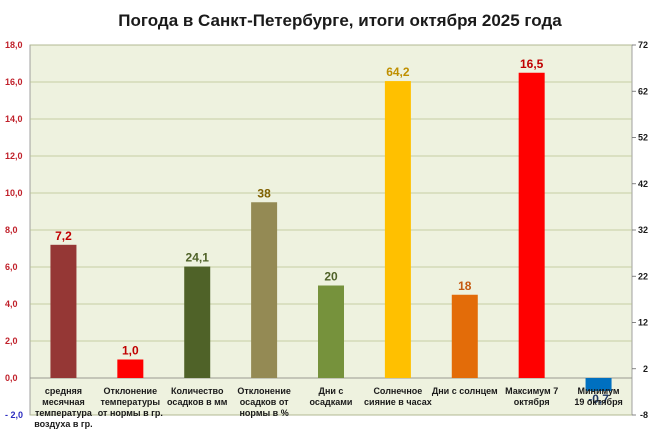 Image resolution: width=656 pixels, height=445 pixels. Describe the element at coordinates (644, 415) in the screenshot. I see `right-tick-label: -8` at that location.